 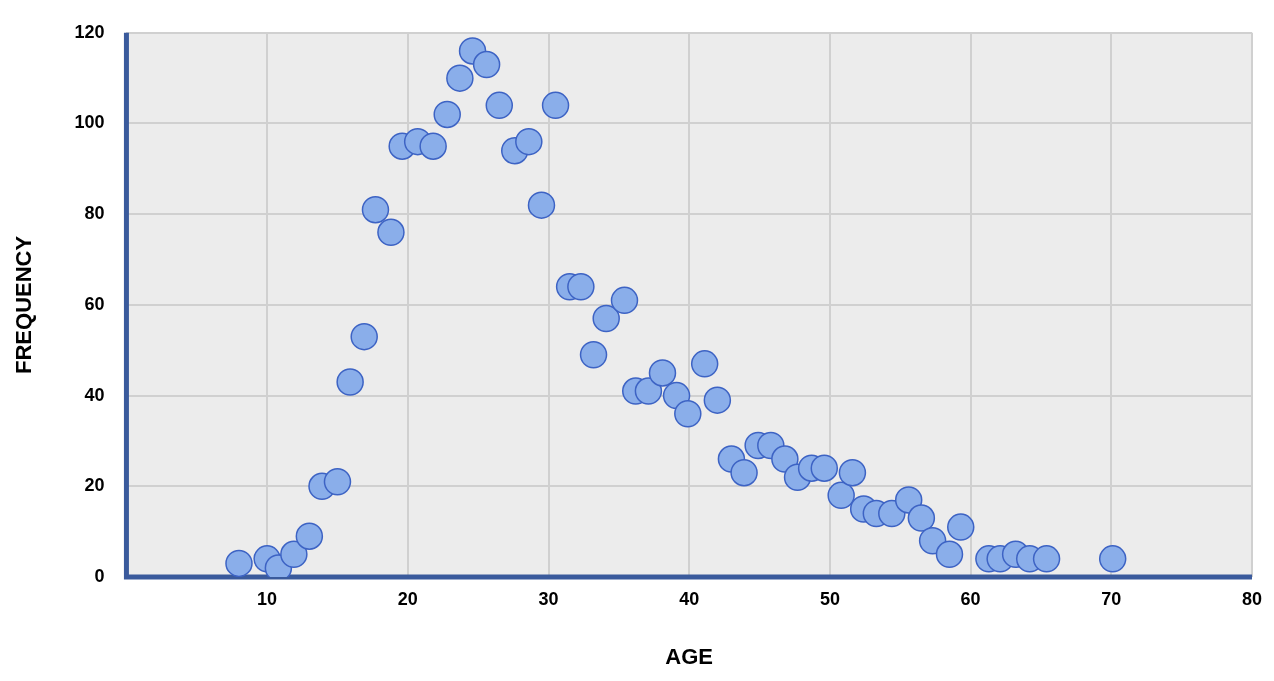 What do you see at coordinates (1111, 598) in the screenshot?
I see `x-tick-label: 70` at bounding box center [1111, 598].